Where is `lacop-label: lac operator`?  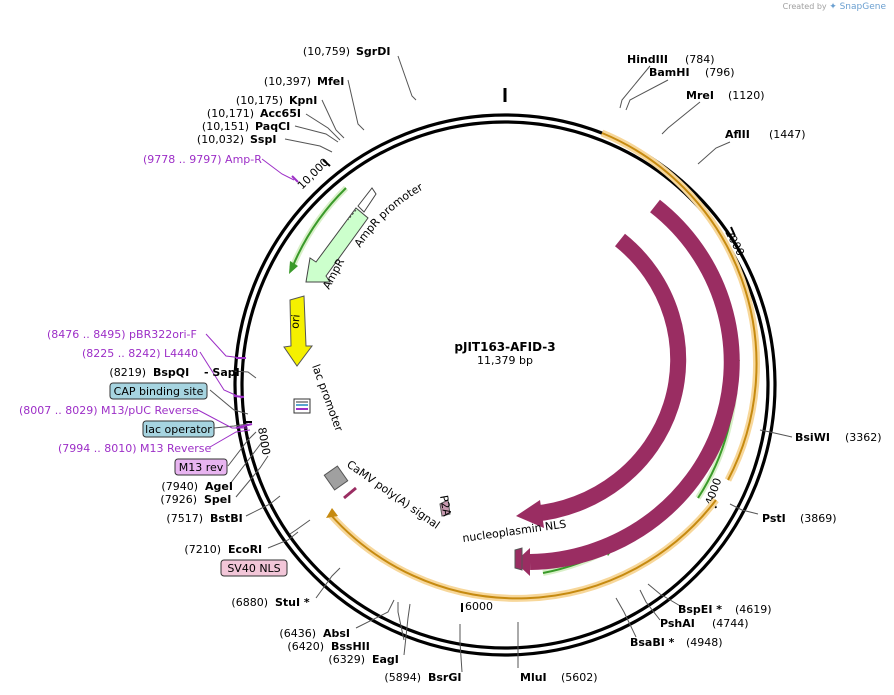 lacop-label: lac operator is located at coordinates (178, 429).